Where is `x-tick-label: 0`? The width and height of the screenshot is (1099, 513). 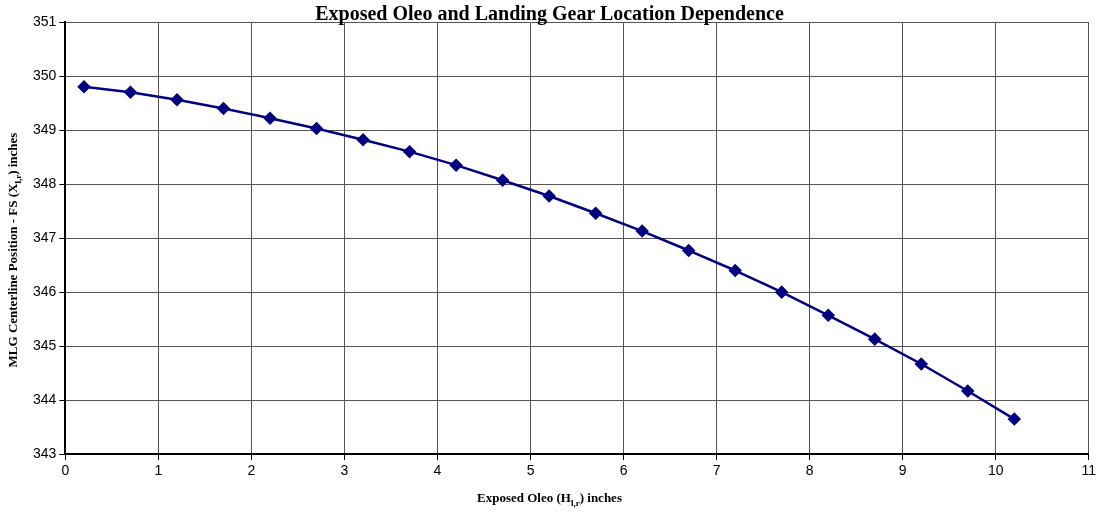 x-tick-label: 0 is located at coordinates (65, 470).